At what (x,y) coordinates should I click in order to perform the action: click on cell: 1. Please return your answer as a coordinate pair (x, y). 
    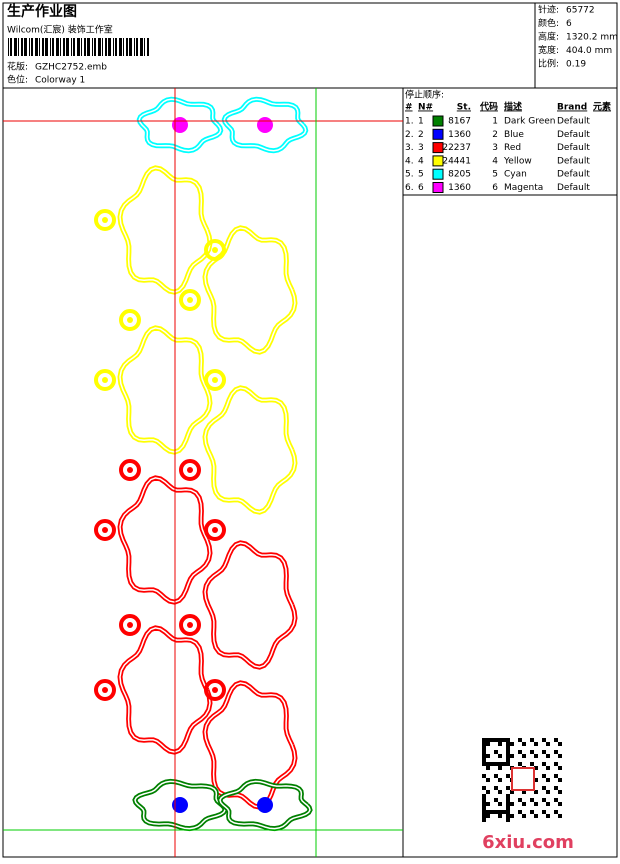
    Looking at the image, I should click on (495, 122).